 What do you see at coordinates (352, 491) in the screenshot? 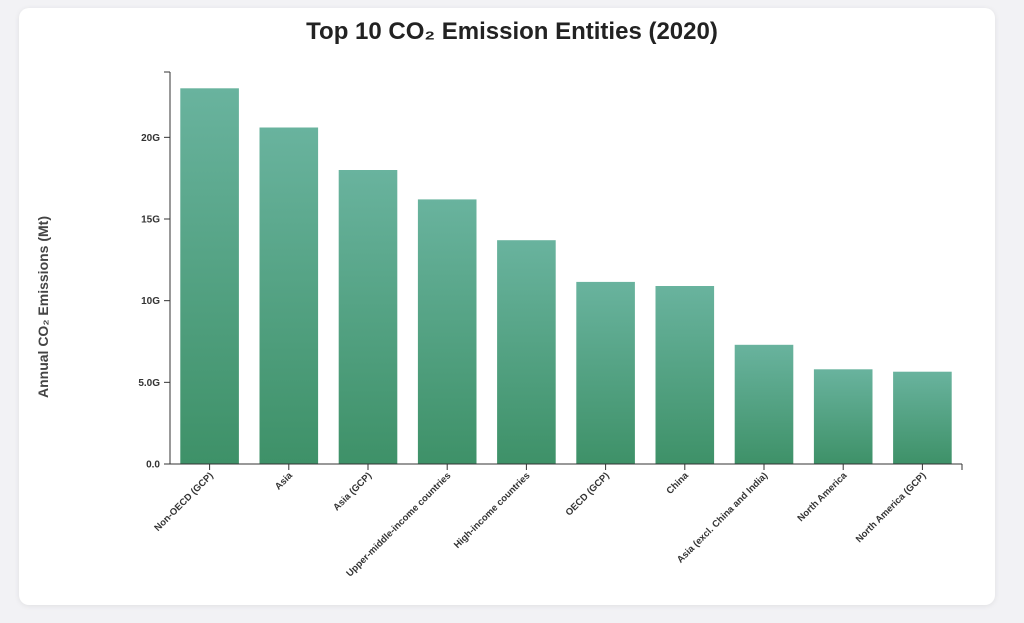
I see `x-tick-label-2: Asia (GCP)` at bounding box center [352, 491].